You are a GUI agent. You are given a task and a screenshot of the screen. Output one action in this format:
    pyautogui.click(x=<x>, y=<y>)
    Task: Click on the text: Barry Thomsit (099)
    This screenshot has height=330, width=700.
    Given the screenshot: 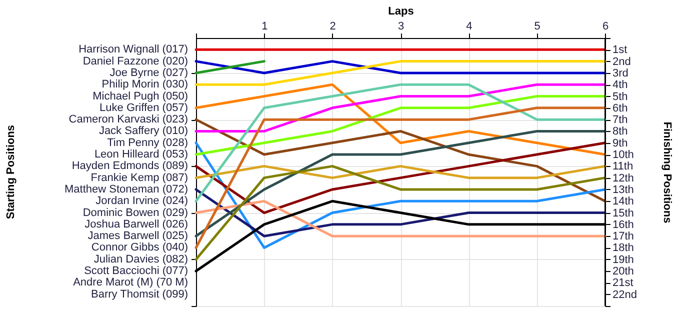 What is the action you would take?
    pyautogui.click(x=139, y=294)
    